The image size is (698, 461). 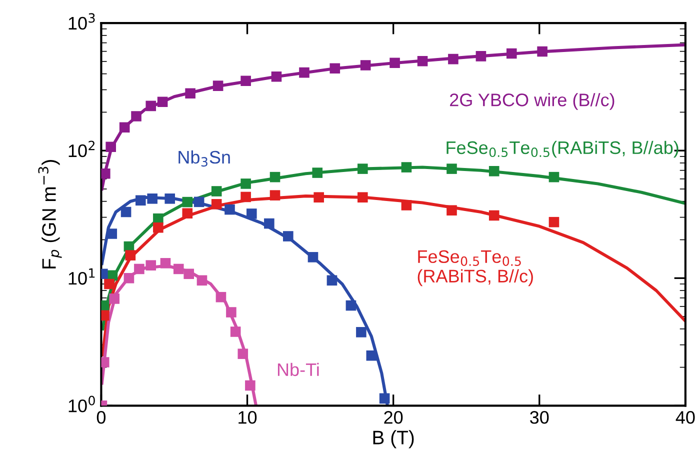 I want to click on y-tick-label: 10$^{1}$, so click(x=81, y=276).